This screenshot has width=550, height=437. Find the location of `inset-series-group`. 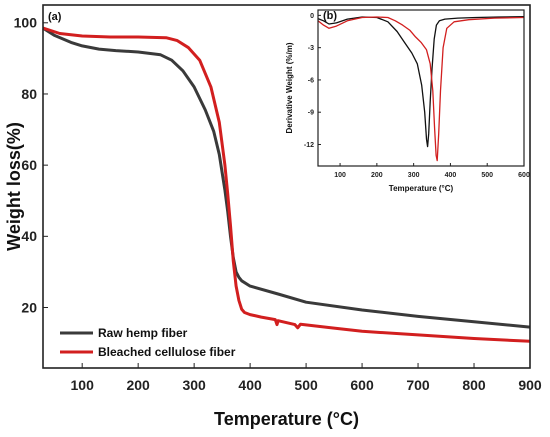

inset-series-group is located at coordinates (421, 89).